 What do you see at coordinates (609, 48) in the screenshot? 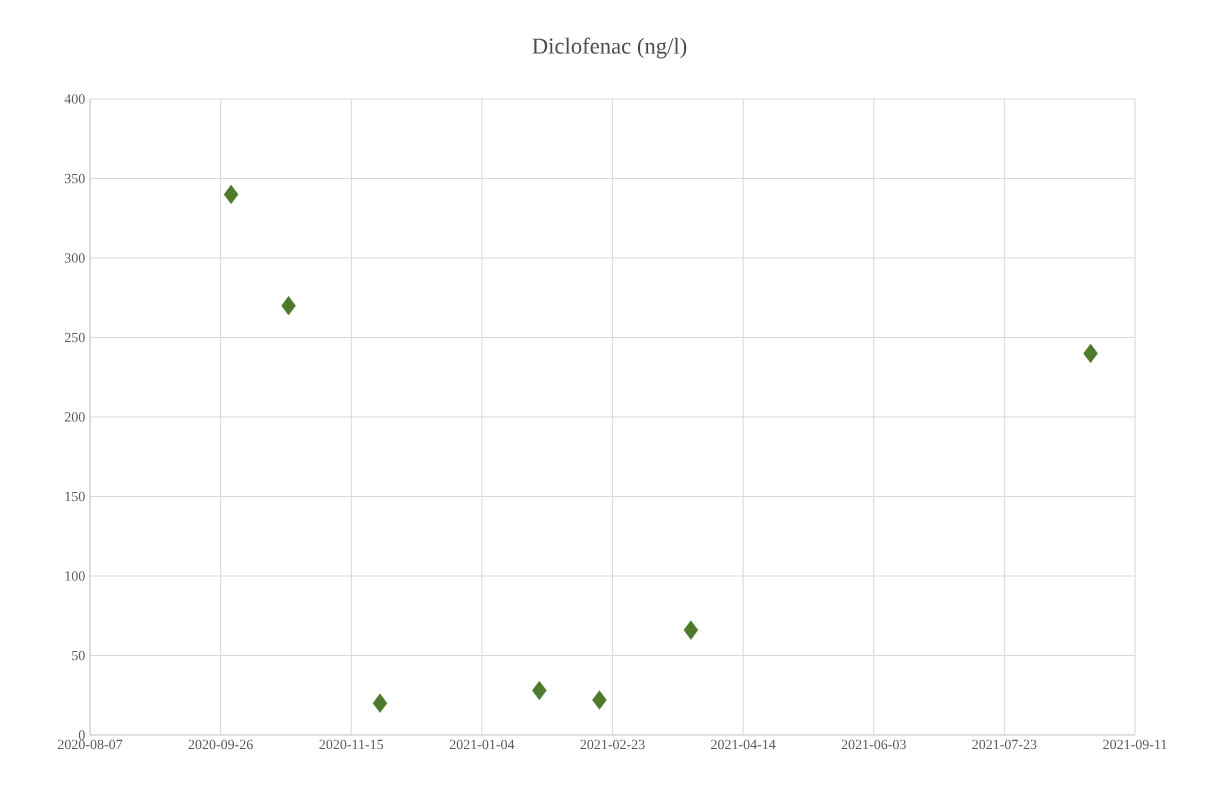
I see `chart-title: Diclofenac (ng/l)` at bounding box center [609, 48].